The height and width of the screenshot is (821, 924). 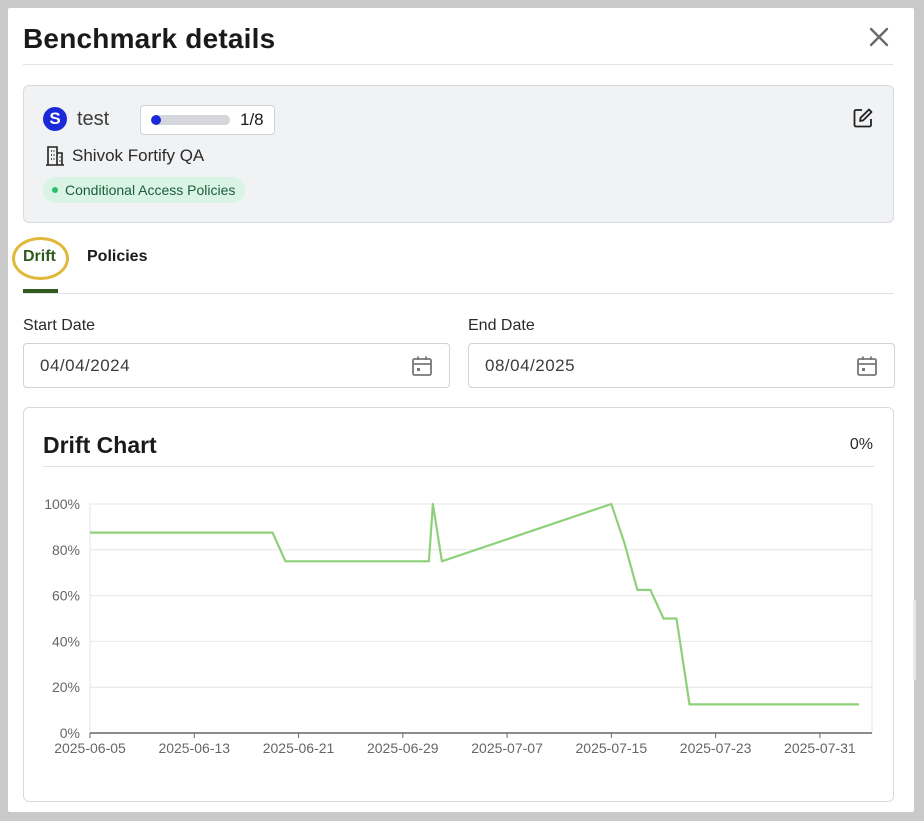 What do you see at coordinates (150, 190) in the screenshot?
I see `tag-label: Conditional Access Policies` at bounding box center [150, 190].